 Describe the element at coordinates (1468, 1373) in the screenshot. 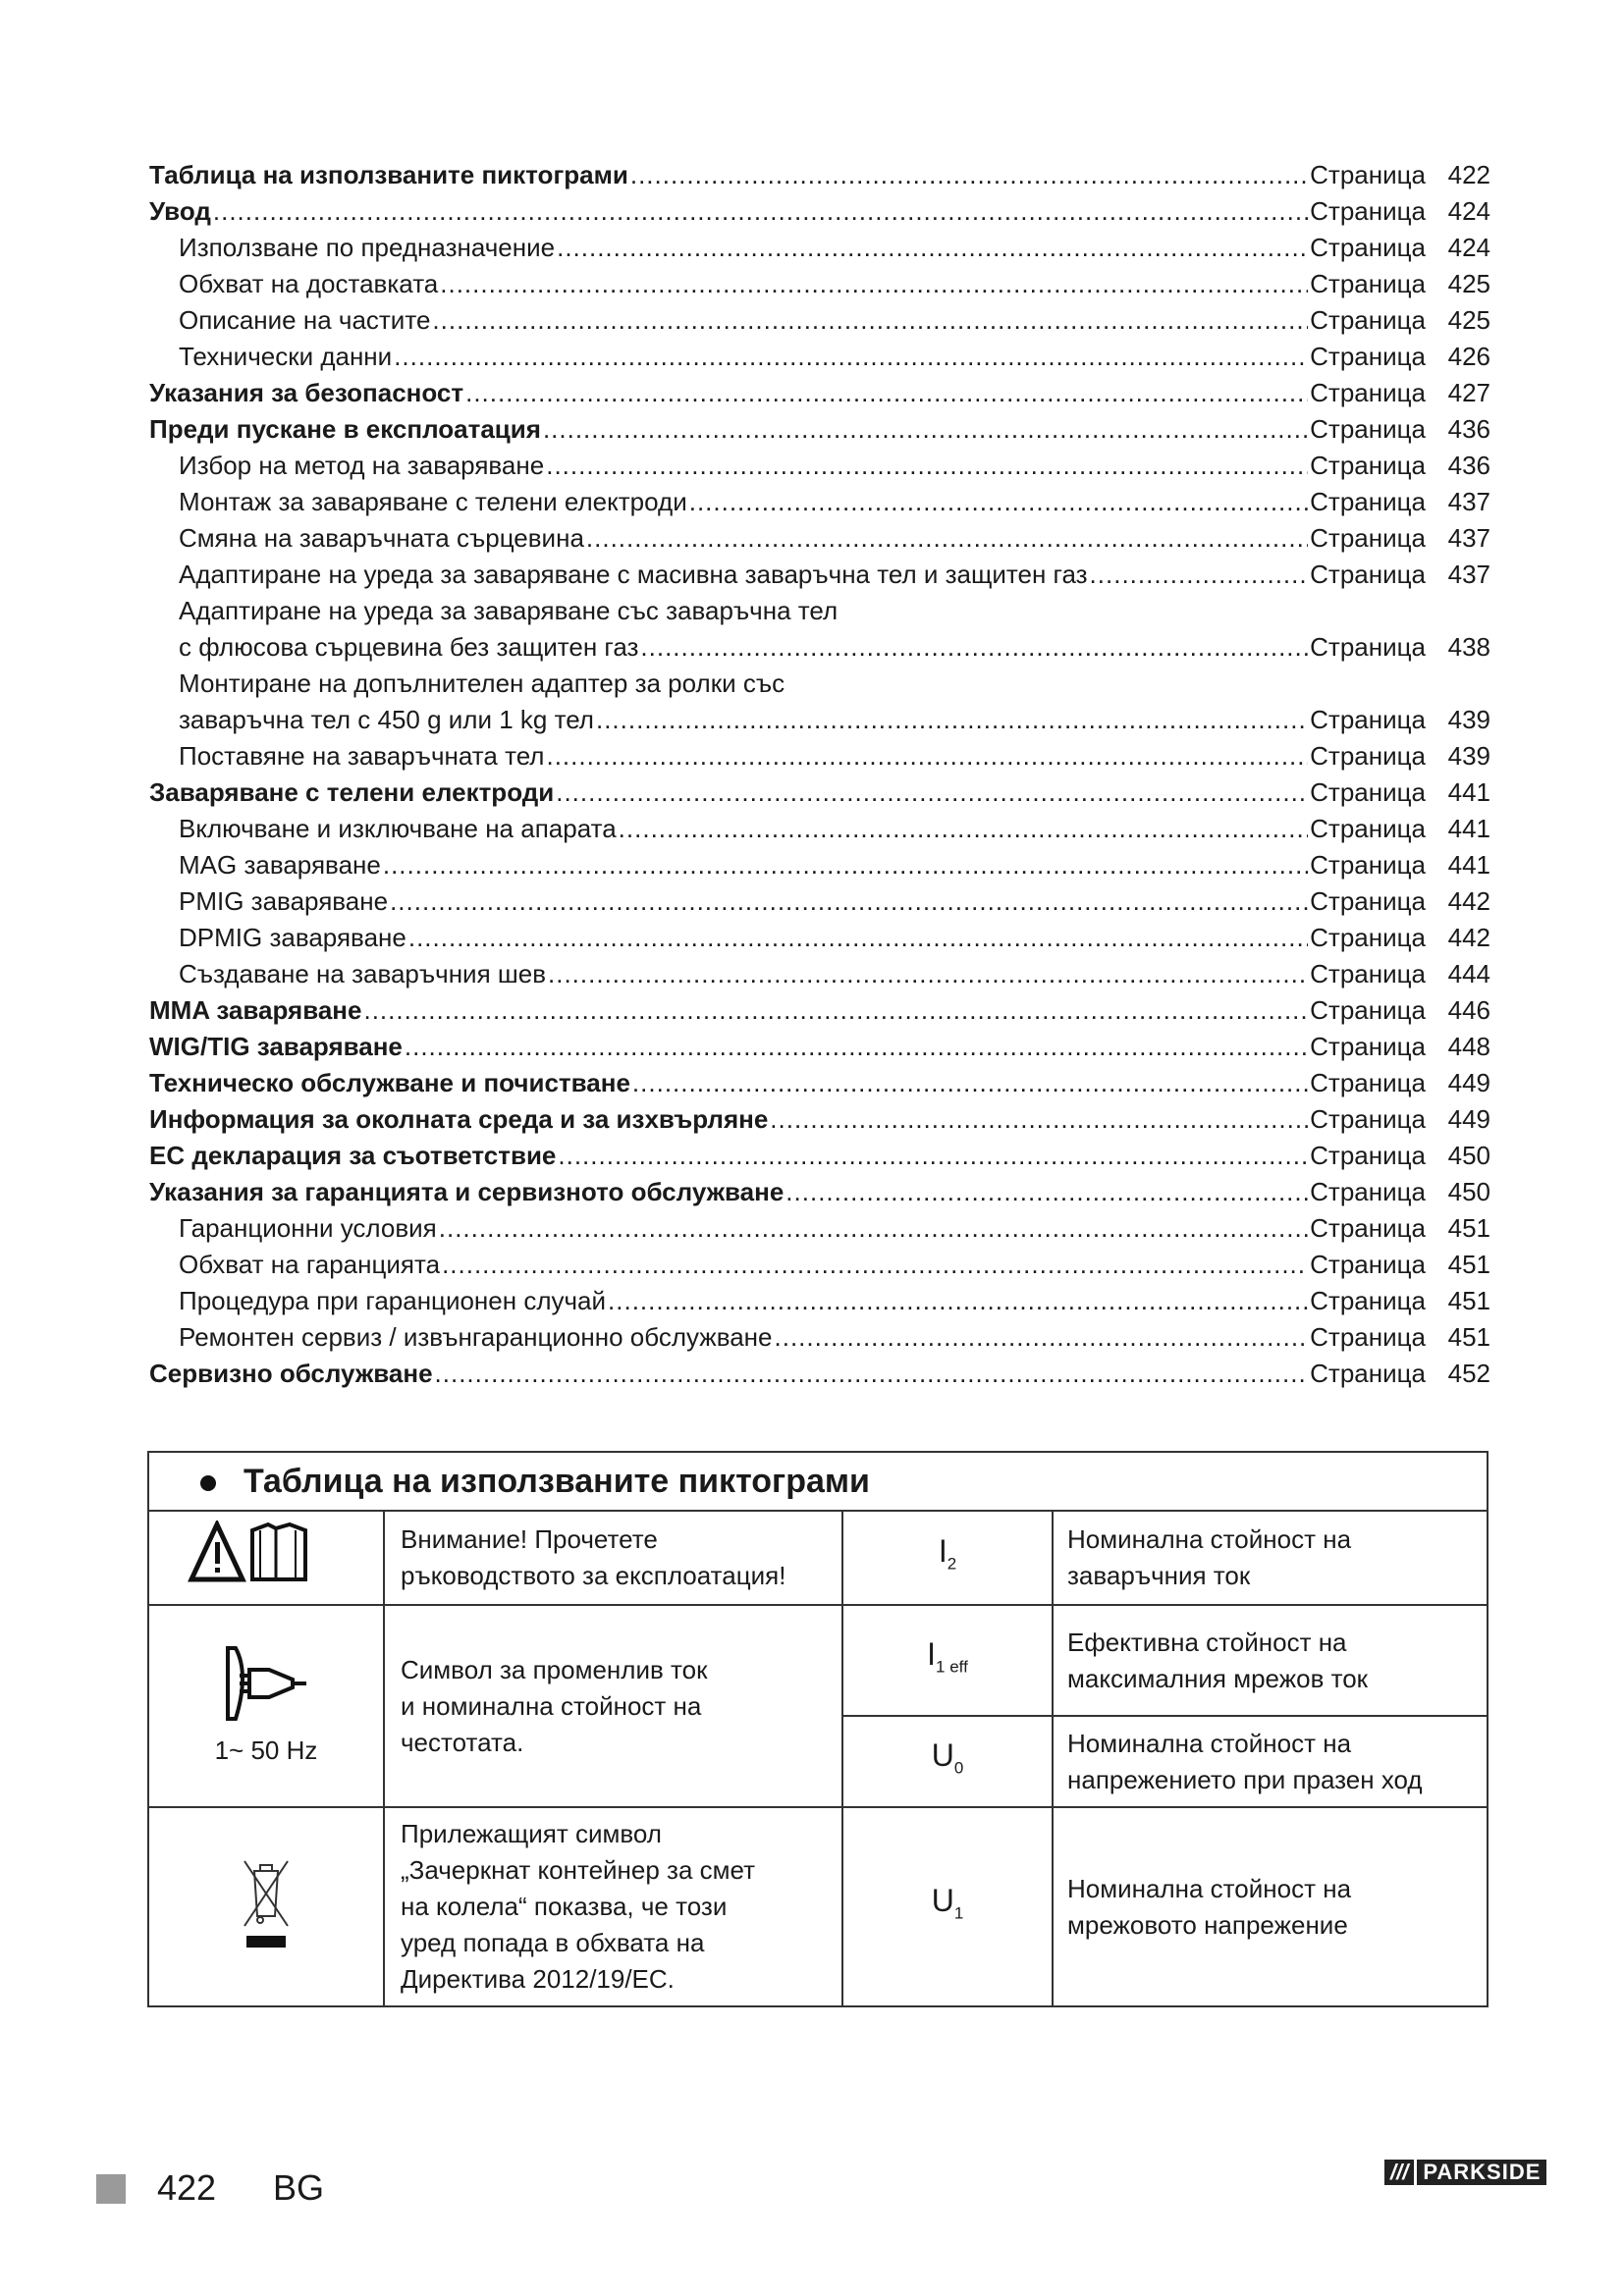

I see `toc-page-number: 452` at that location.